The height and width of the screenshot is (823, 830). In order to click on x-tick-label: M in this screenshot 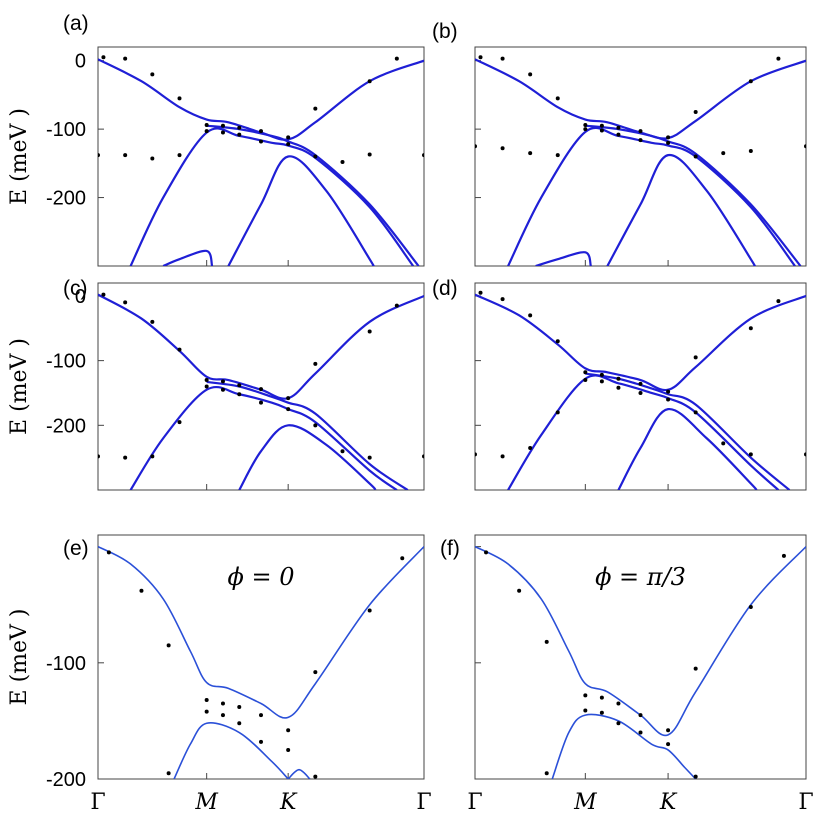, I will do `click(206, 802)`.